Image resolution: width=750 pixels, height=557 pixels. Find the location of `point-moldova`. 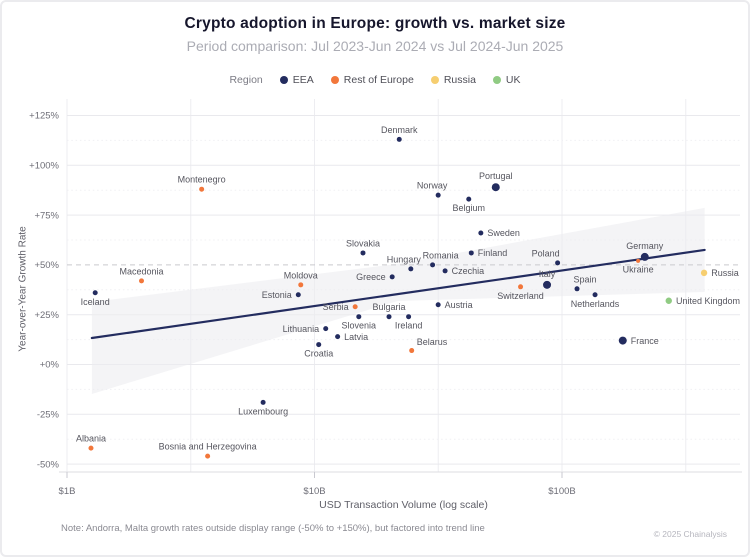

point-moldova is located at coordinates (301, 285).